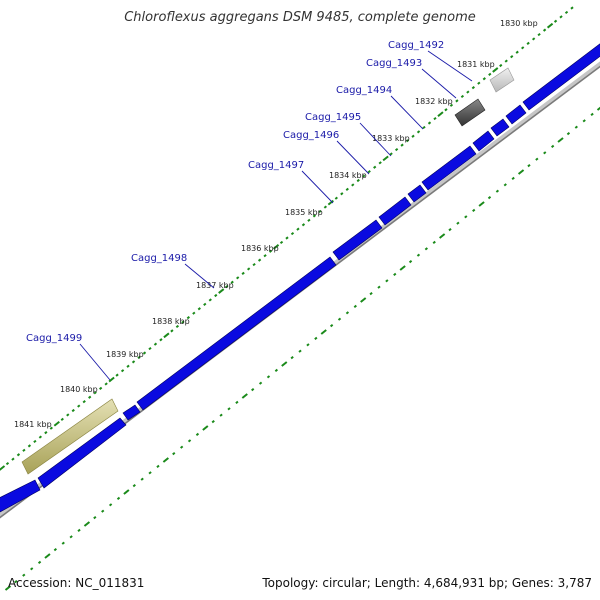 This screenshot has width=600, height=600. What do you see at coordinates (333, 117) in the screenshot?
I see `gene-label: Cagg_1495` at bounding box center [333, 117].